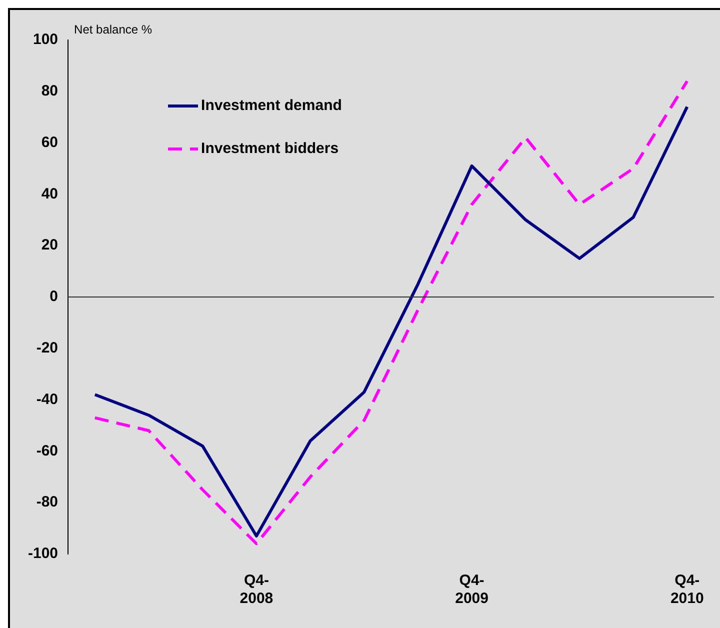  Describe the element at coordinates (47, 399) in the screenshot. I see `y-tick-label: -40` at that location.